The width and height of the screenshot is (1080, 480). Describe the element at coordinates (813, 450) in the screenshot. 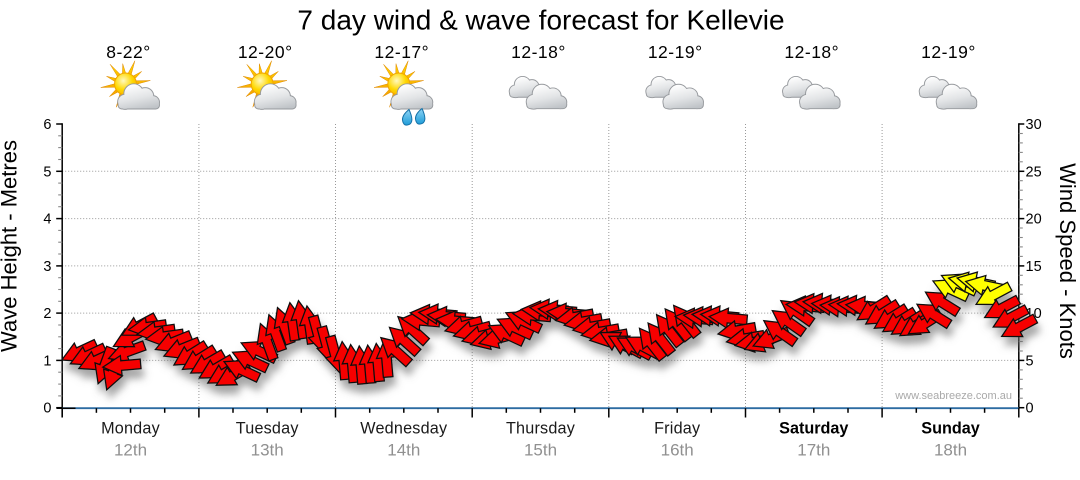

I see `svg-text: 17th` at that location.